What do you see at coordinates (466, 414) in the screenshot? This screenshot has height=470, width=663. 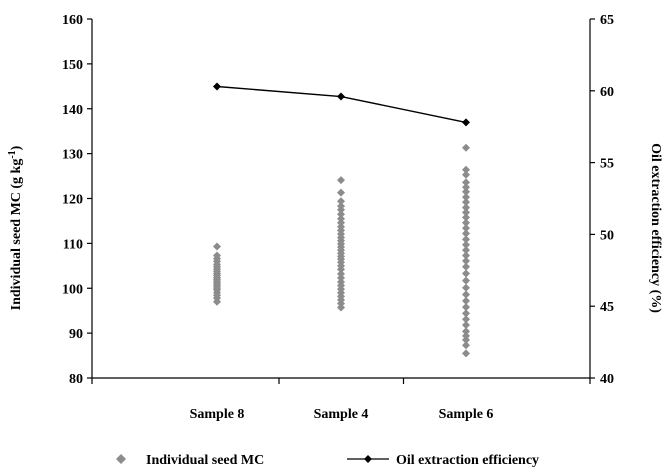 I see `x-tick-label: Sample 6` at bounding box center [466, 414].